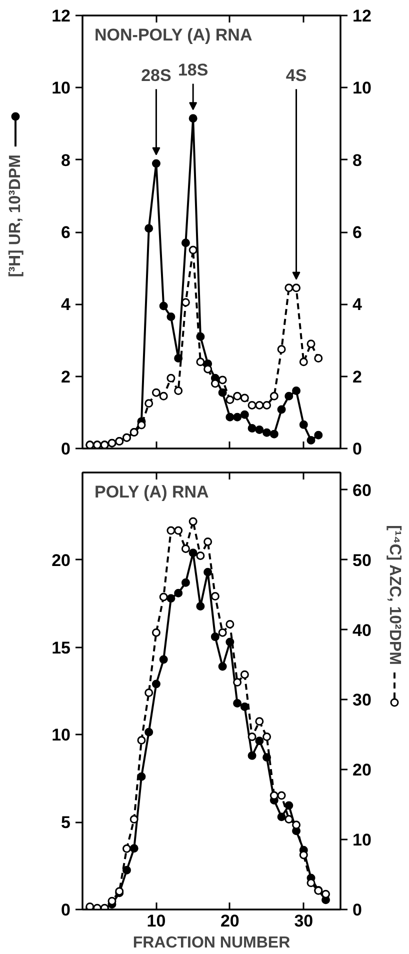  I want to click on annotation: 18S, so click(193, 70).